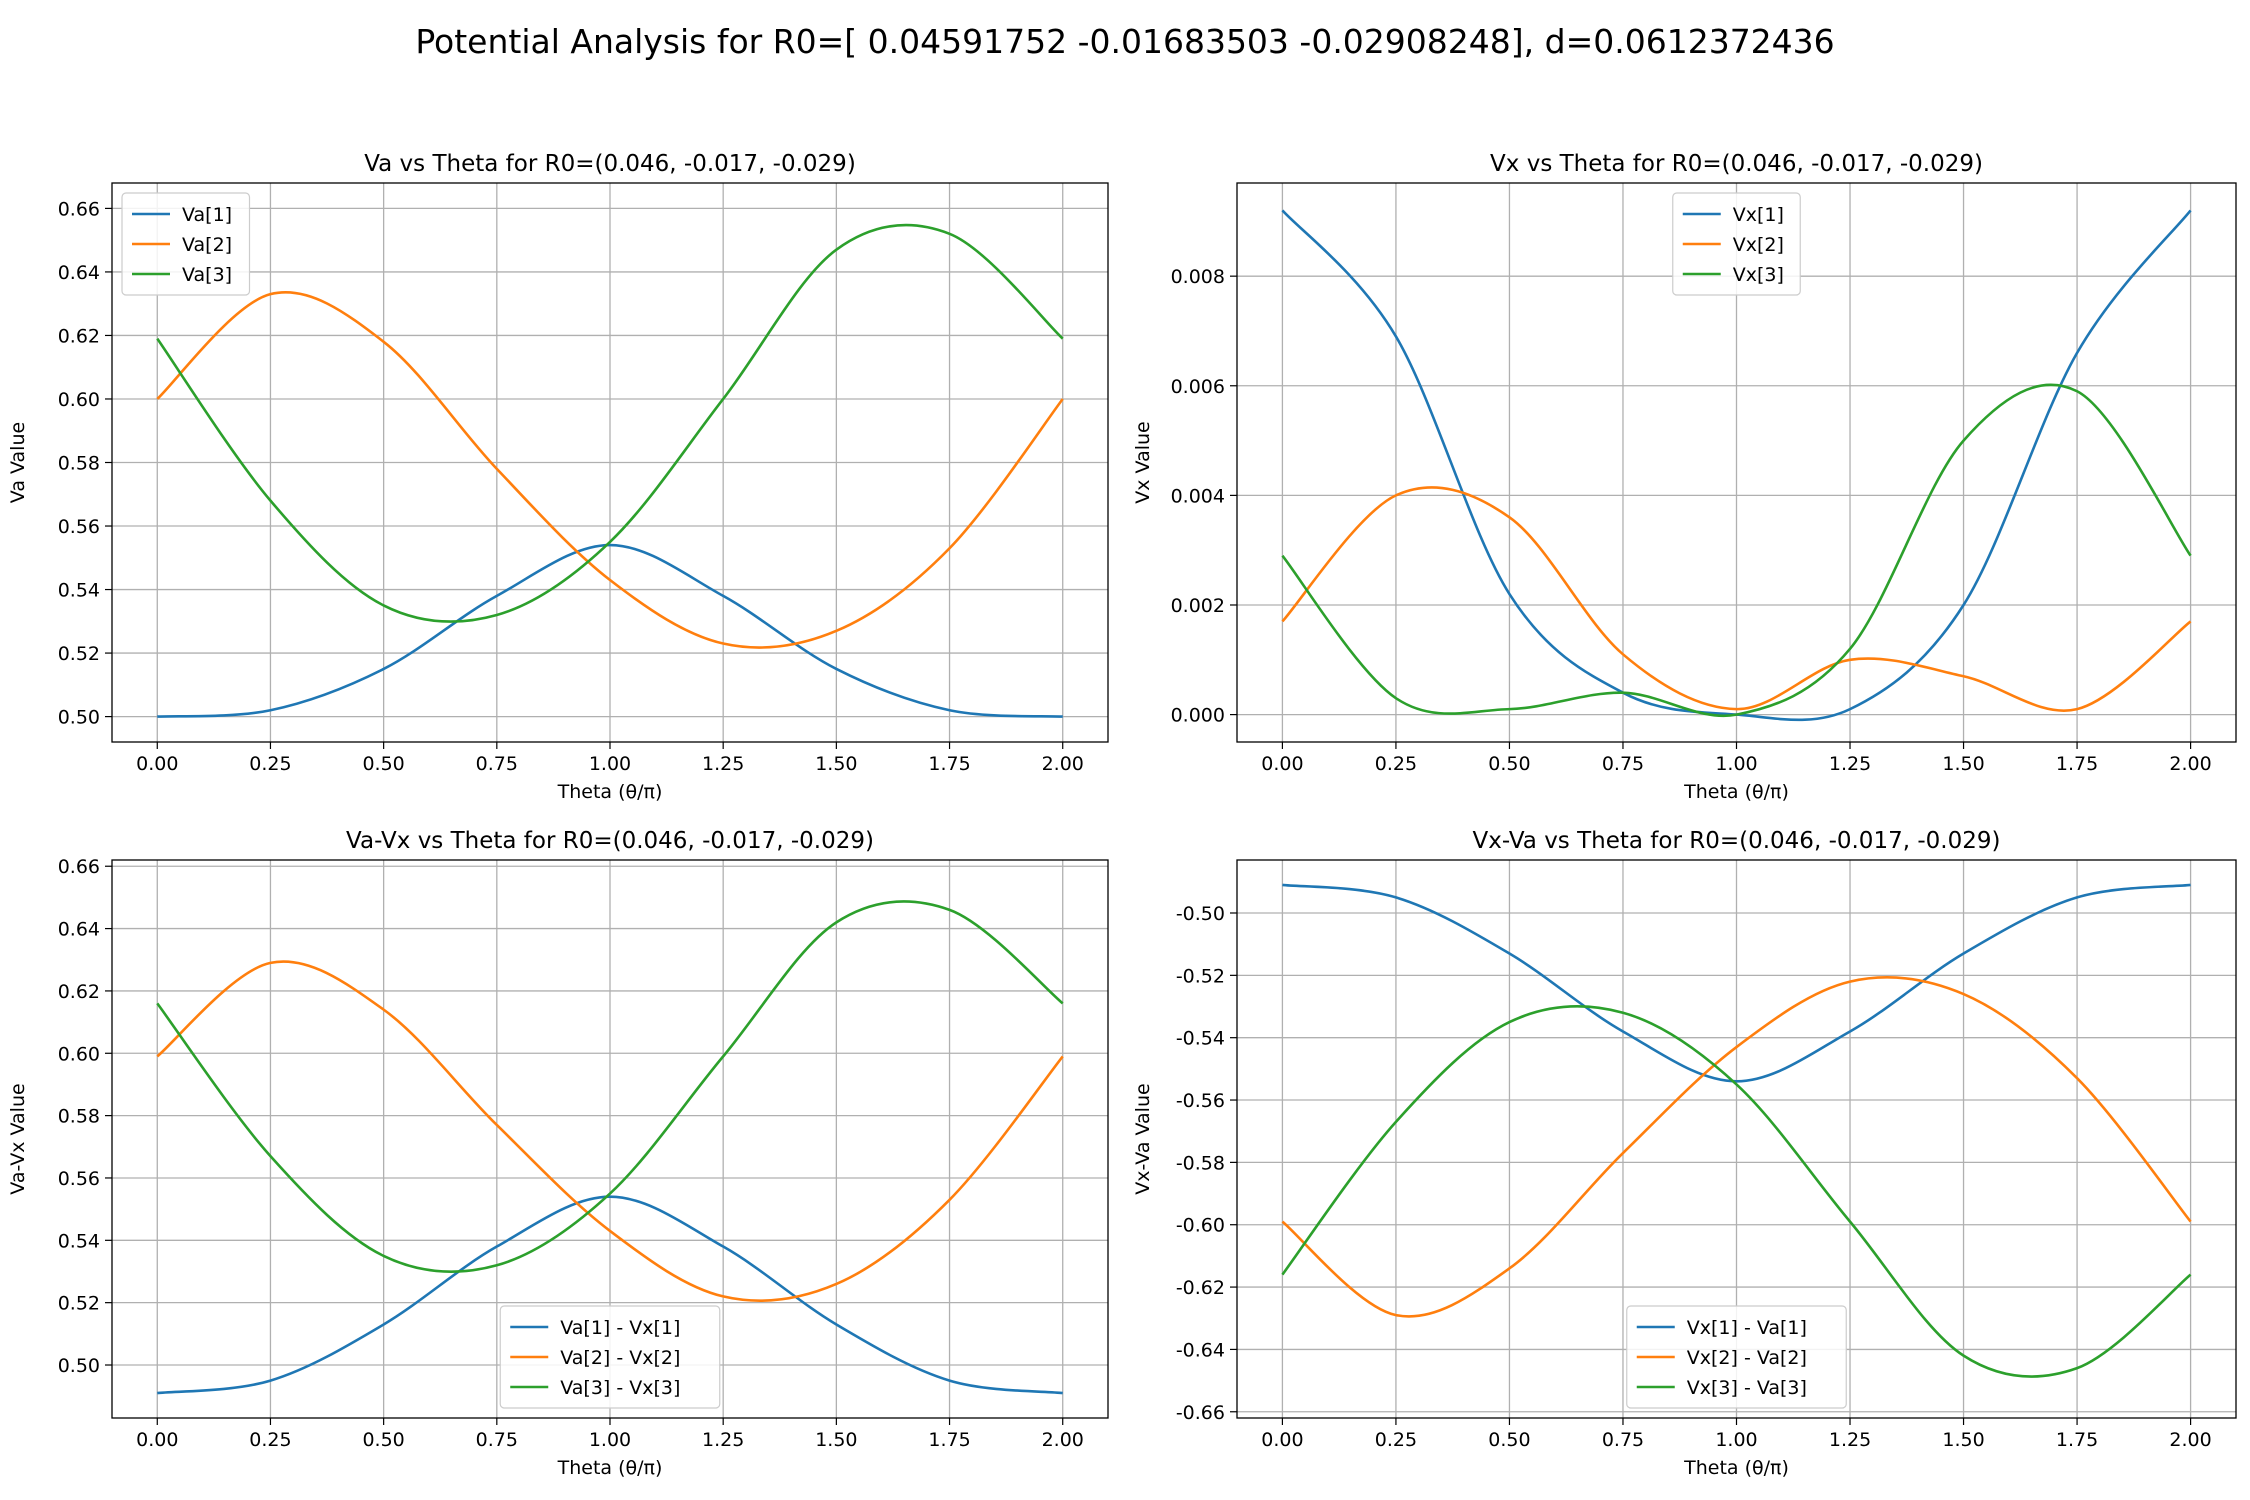 The height and width of the screenshot is (1500, 2250). What do you see at coordinates (1200, 1413) in the screenshot?
I see `y-tick-label: -0.66` at bounding box center [1200, 1413].